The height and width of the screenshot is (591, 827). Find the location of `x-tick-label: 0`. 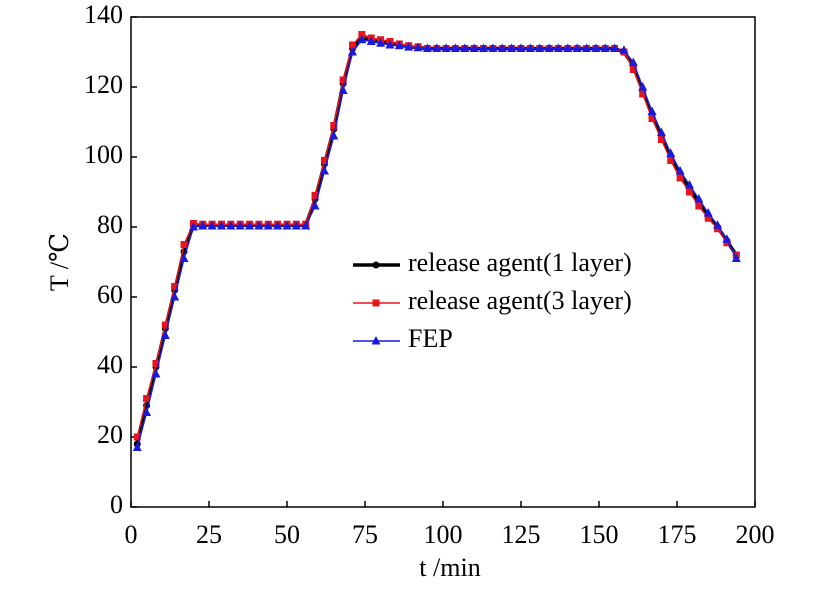

x-tick-label: 0 is located at coordinates (131, 534).